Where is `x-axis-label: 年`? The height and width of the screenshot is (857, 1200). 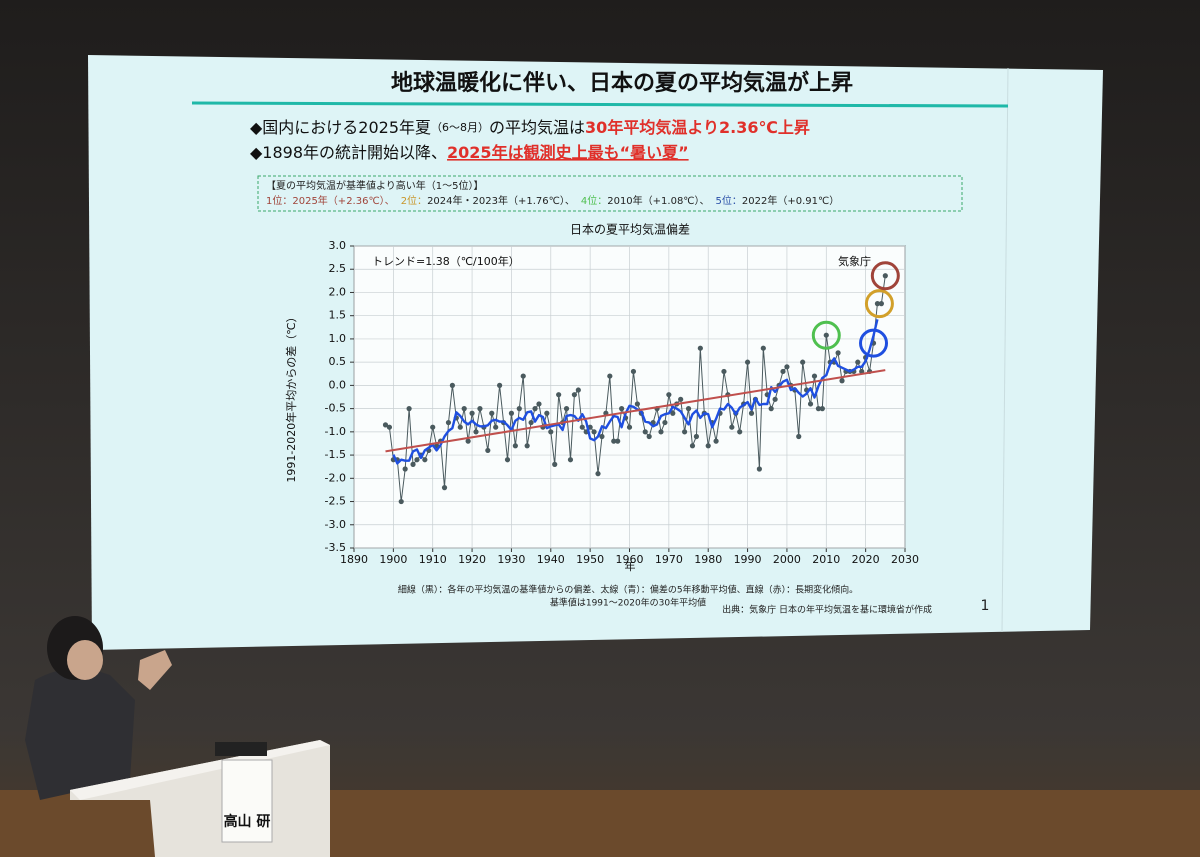 x-axis-label: 年 is located at coordinates (630, 566).